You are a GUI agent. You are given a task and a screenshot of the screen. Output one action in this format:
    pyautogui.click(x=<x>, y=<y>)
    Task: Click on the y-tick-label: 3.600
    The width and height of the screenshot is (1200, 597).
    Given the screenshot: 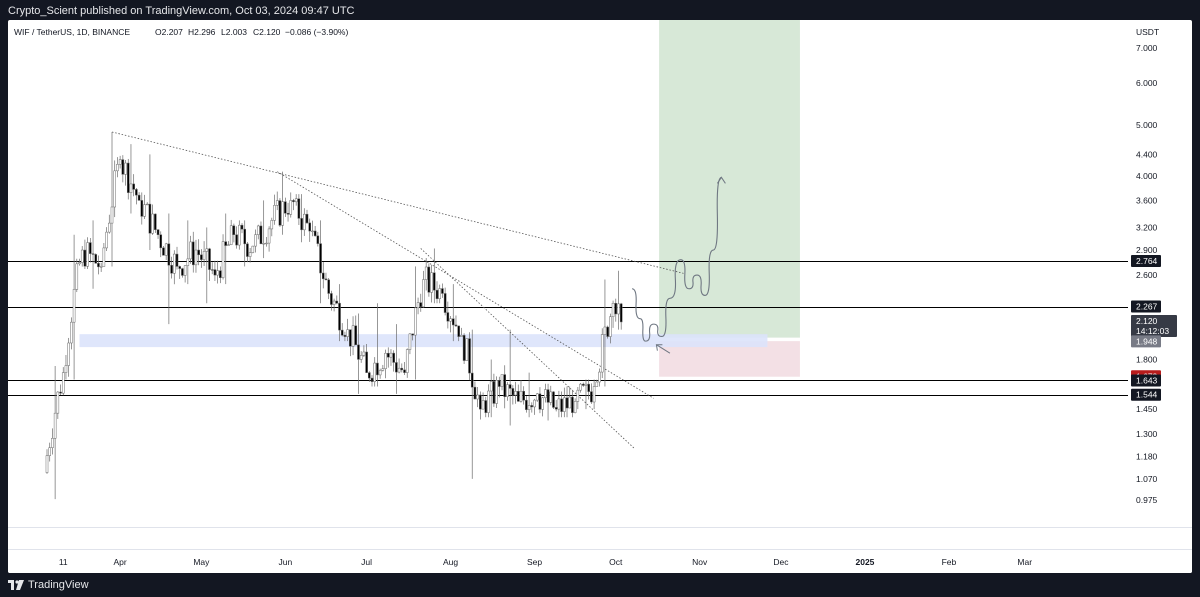 What is the action you would take?
    pyautogui.click(x=1147, y=200)
    